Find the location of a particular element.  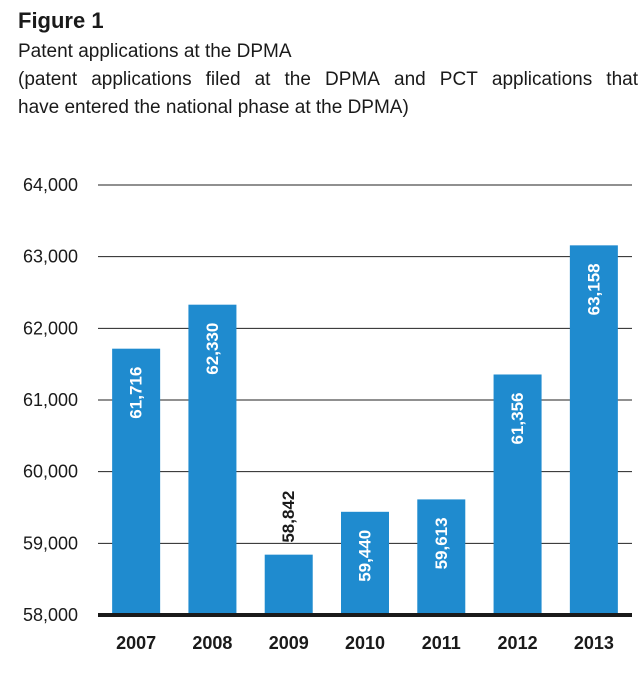

y-tick-label: 62,000 is located at coordinates (50, 328).